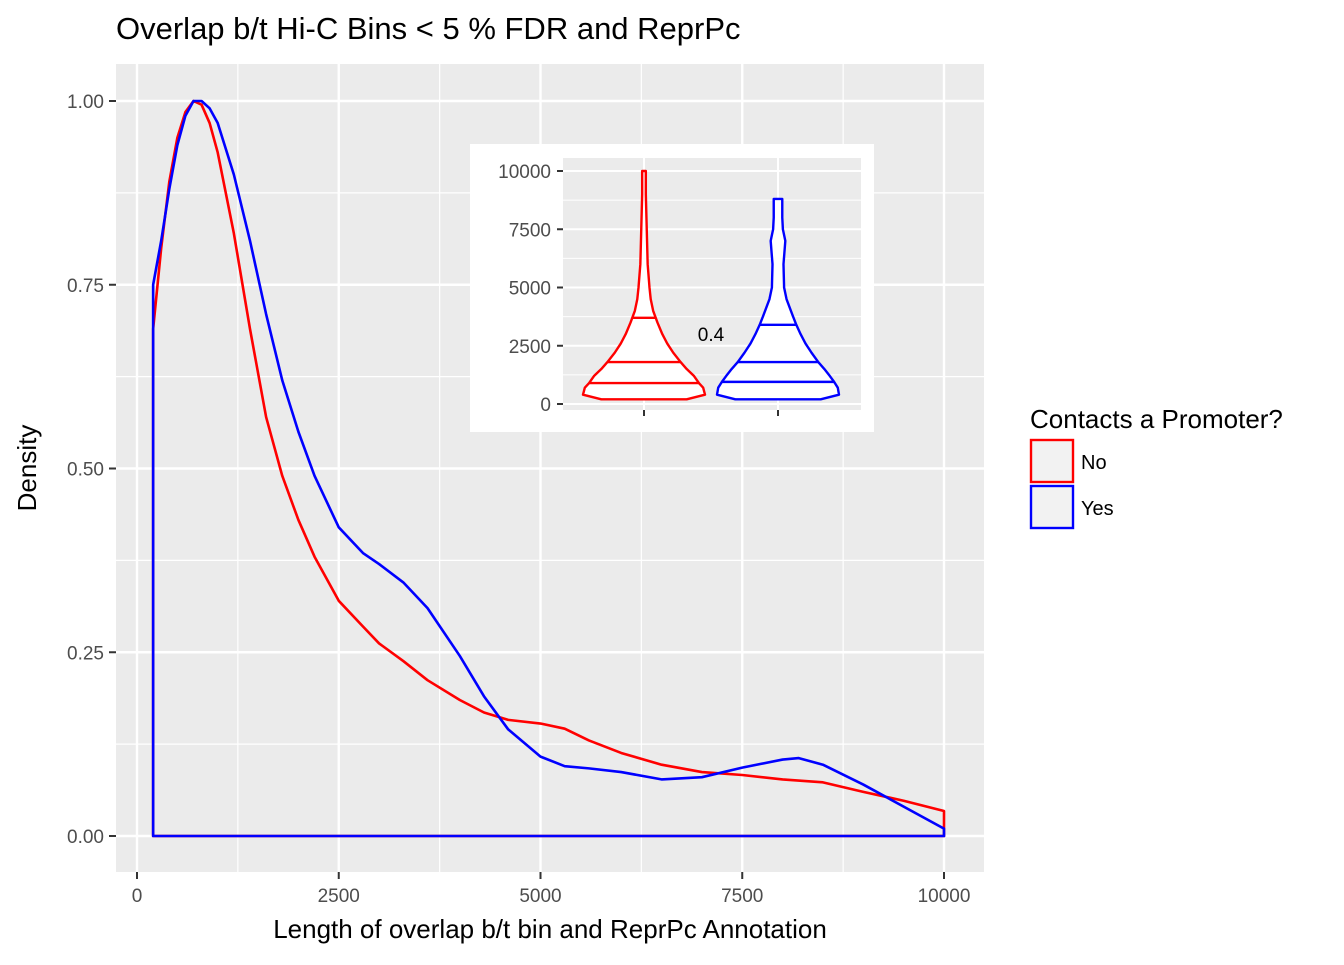 The height and width of the screenshot is (965, 1344). Describe the element at coordinates (1156, 467) in the screenshot. I see `legend: Contacts a Promoter? No Yes` at that location.